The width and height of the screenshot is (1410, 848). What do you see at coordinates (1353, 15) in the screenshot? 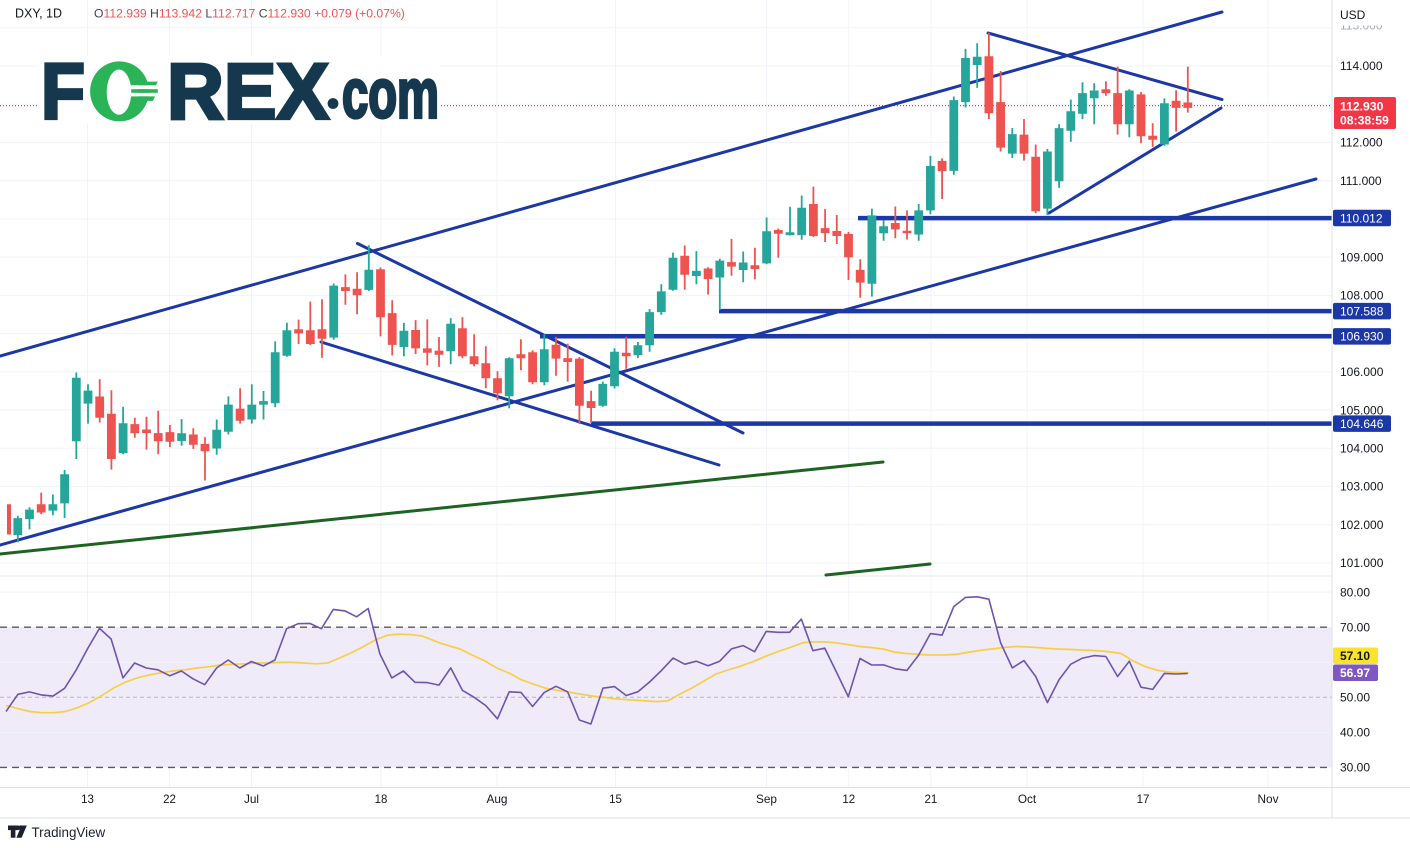
I see `svg-text: USD` at bounding box center [1353, 15].